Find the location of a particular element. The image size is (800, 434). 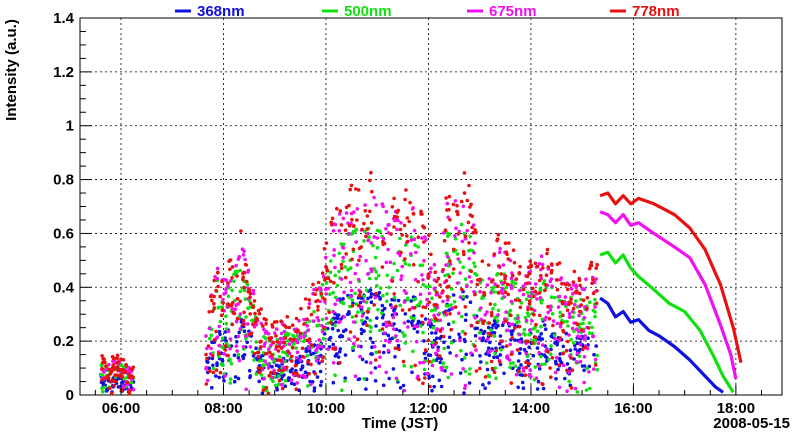

legend: 368nm 500nm 675nm 778nm is located at coordinates (427, 11).